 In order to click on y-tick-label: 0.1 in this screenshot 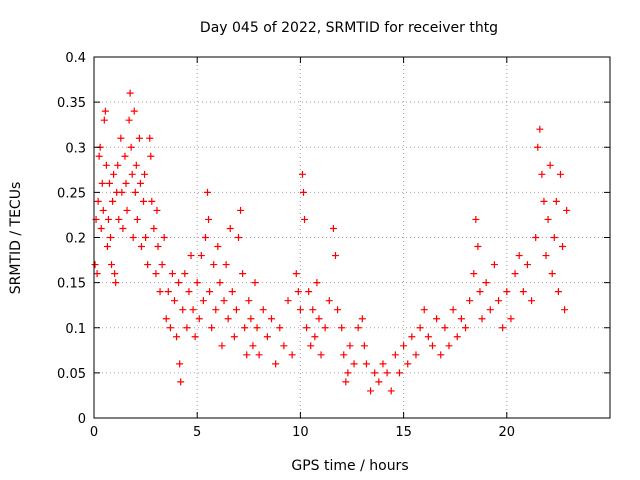, I will do `click(75, 329)`.